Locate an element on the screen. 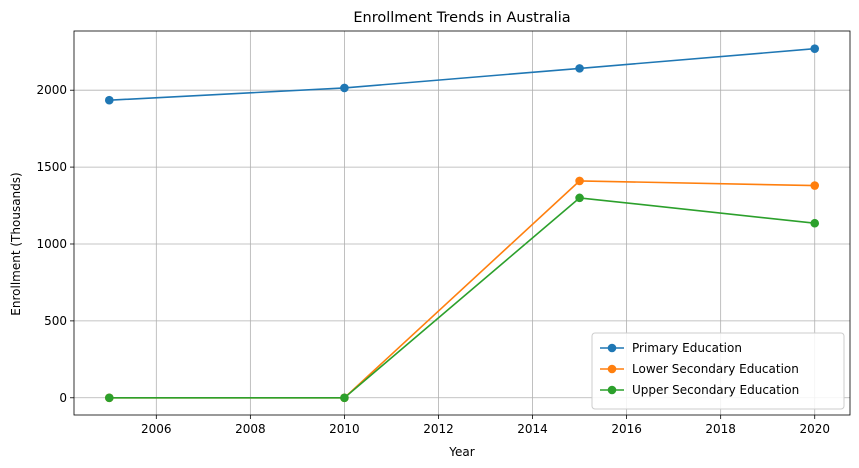 Image resolution: width=859 pixels, height=468 pixels. x-tick-label: 2016 is located at coordinates (626, 429).